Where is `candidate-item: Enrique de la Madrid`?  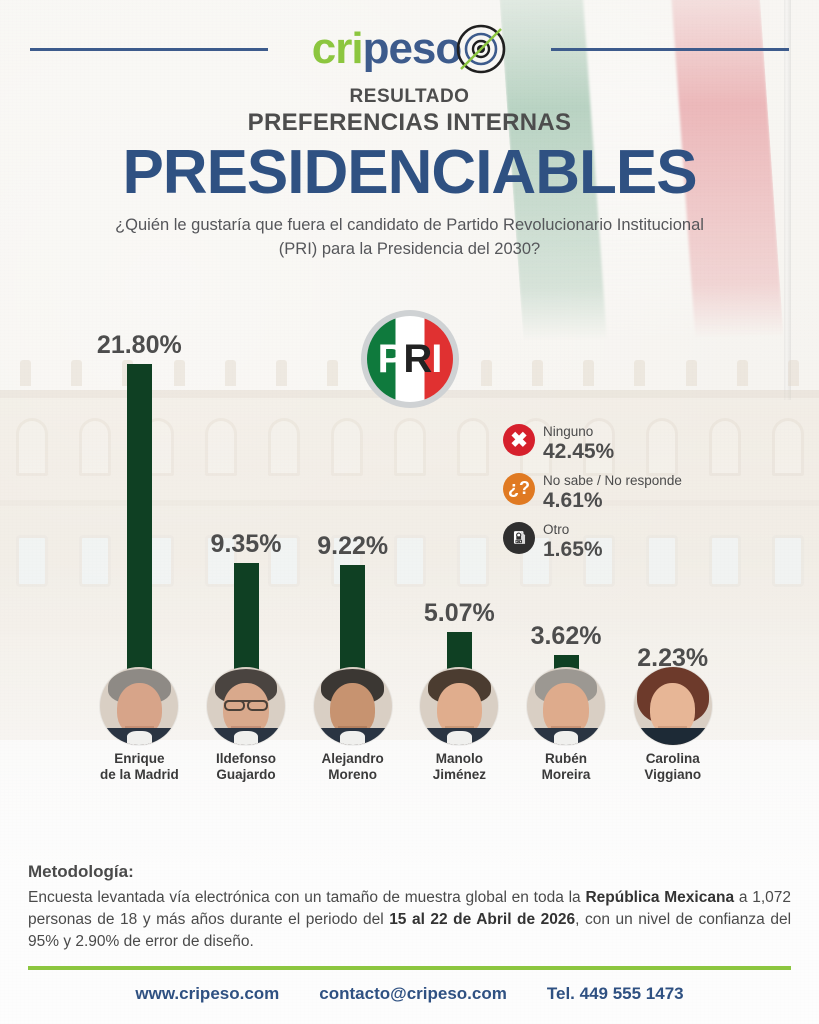
candidate-item: Enrique de la Madrid is located at coordinates (139, 727).